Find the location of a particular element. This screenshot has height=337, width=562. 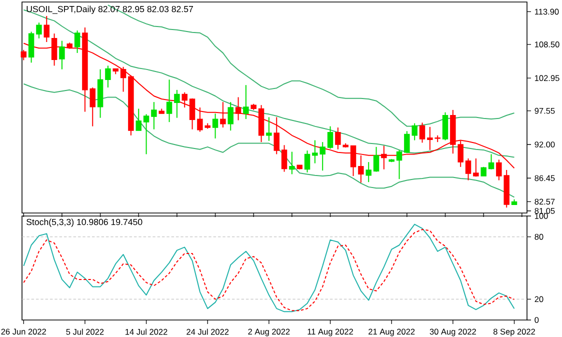

chart-title: Stoch(5,3,3) 10.9806 19.7450 is located at coordinates (84, 222).